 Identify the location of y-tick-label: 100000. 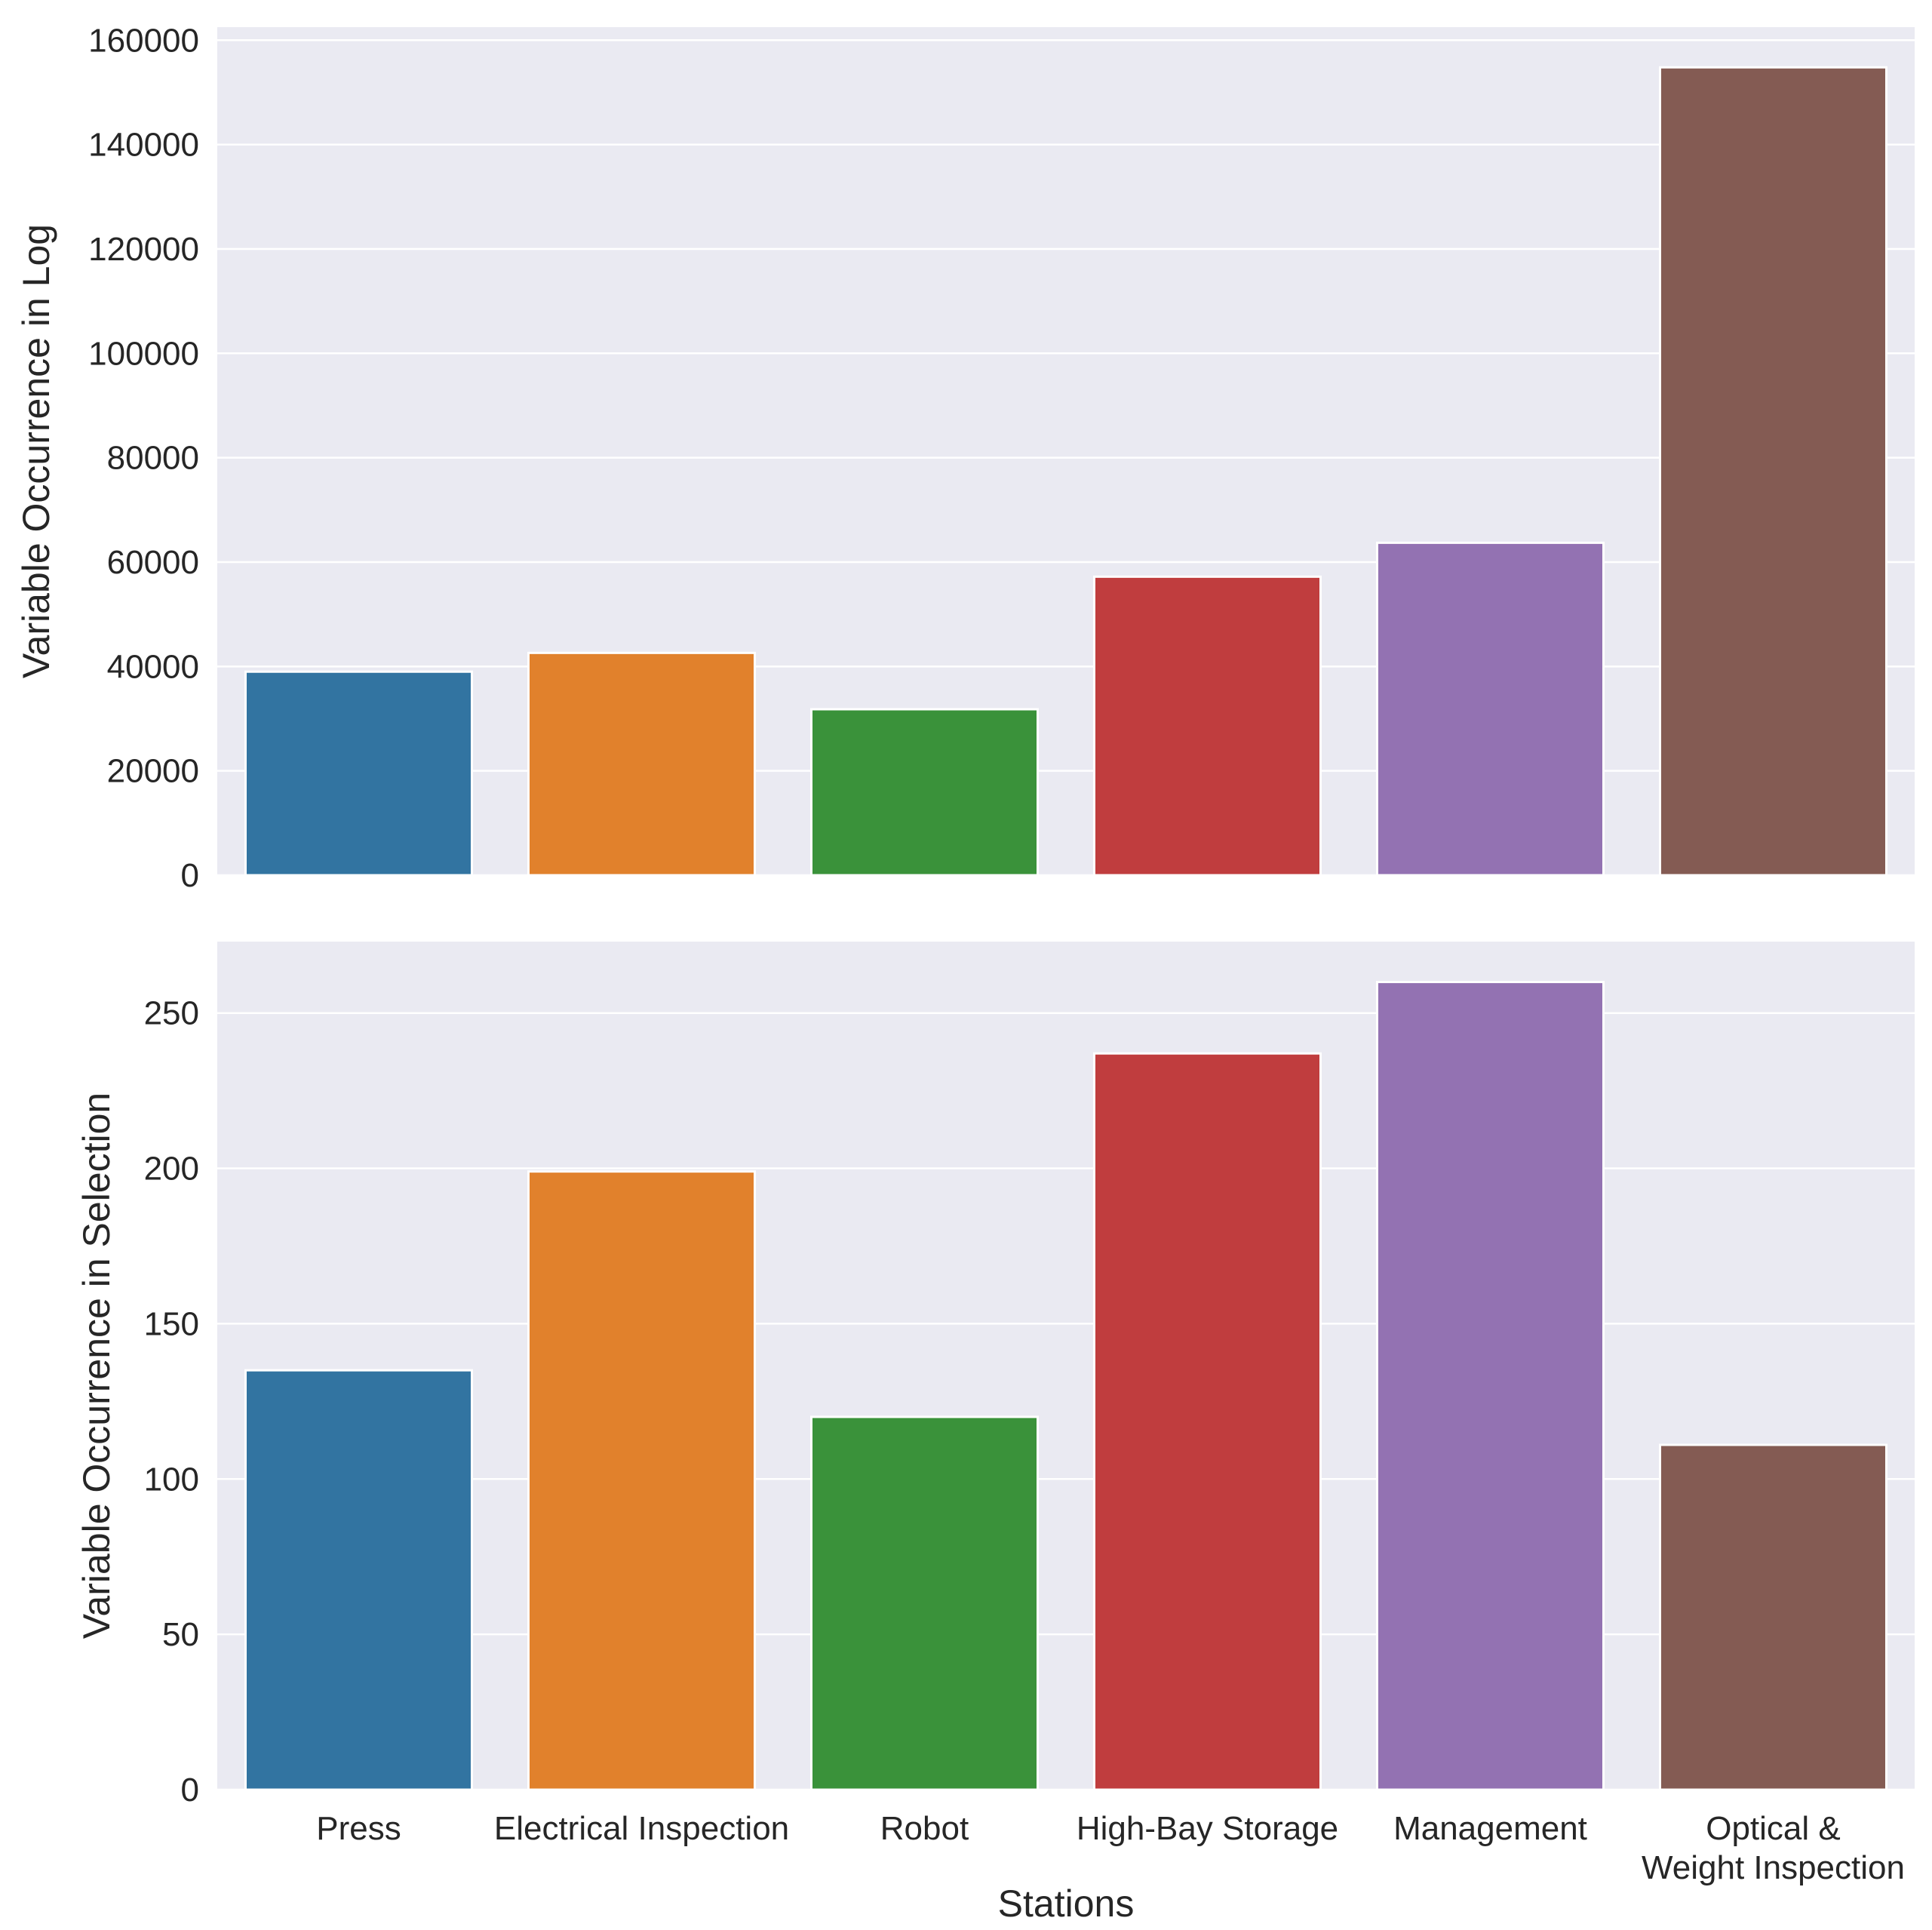
(143, 353).